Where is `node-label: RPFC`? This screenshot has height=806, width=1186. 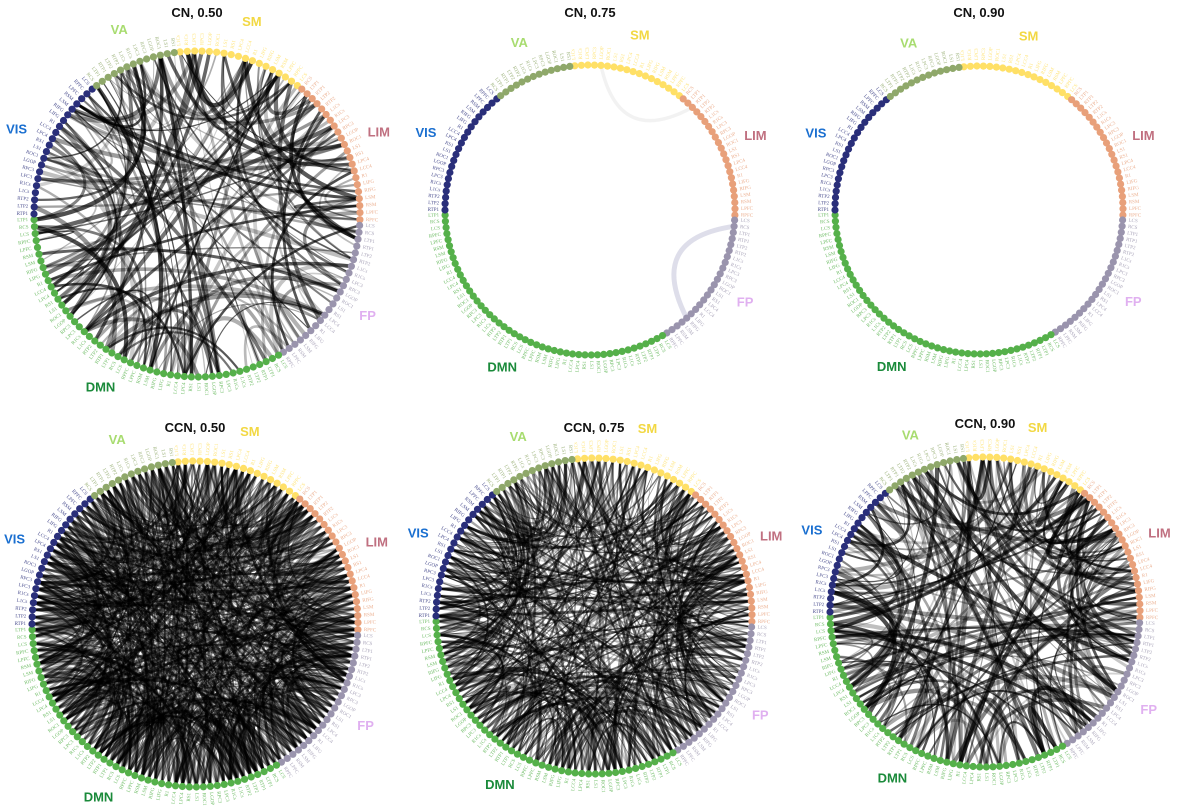
node-label: RPFC is located at coordinates (527, 354).